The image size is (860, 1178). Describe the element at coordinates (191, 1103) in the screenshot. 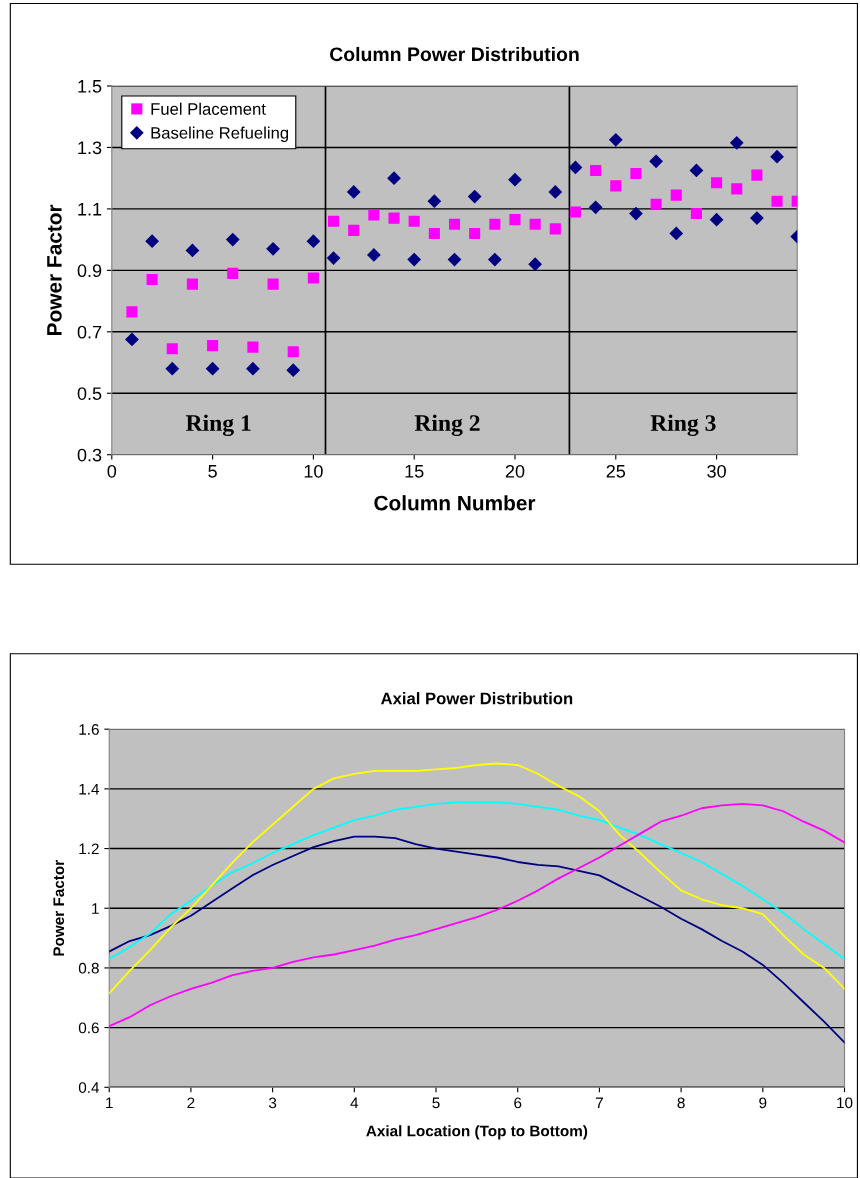

I see `x-tick-label: 2` at that location.